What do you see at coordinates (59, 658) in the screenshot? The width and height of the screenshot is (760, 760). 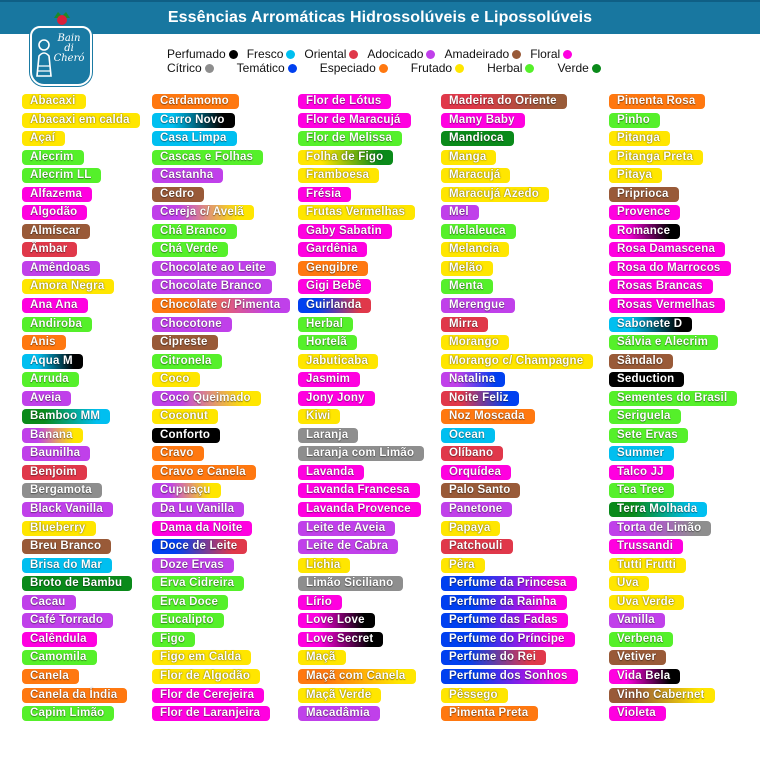 I see `essence-tag: Camomila` at bounding box center [59, 658].